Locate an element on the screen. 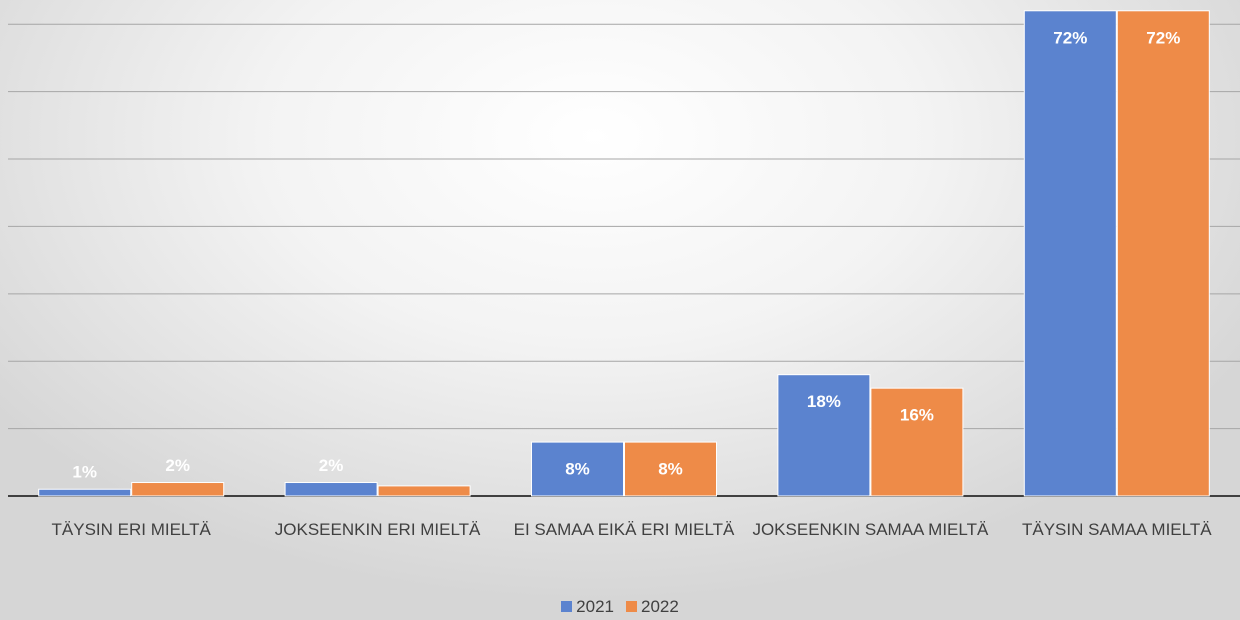 The image size is (1240, 620). legend-label: 2021 is located at coordinates (595, 606).